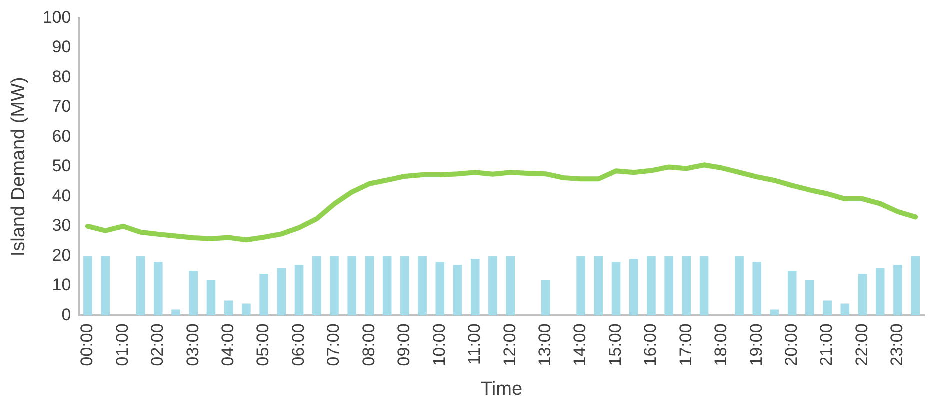  What do you see at coordinates (721, 345) in the screenshot?
I see `x-tick-label: 18:00` at bounding box center [721, 345].